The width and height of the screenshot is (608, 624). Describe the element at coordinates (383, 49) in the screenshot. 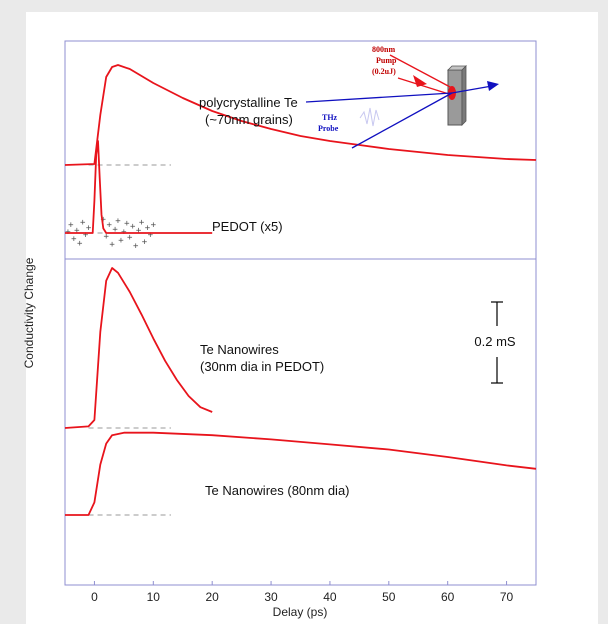

I see `inset-pump-label-line1: 800nm` at that location.